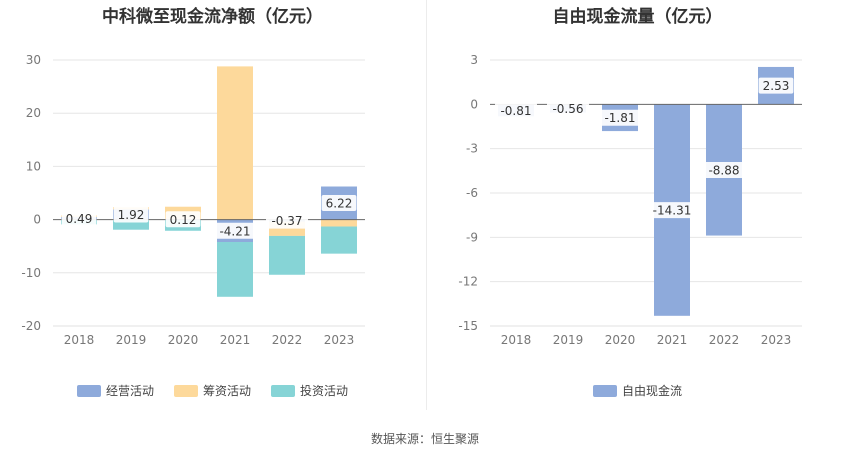 This screenshot has height=459, width=850. I want to click on data-label-2018: 0.49, so click(79, 219).